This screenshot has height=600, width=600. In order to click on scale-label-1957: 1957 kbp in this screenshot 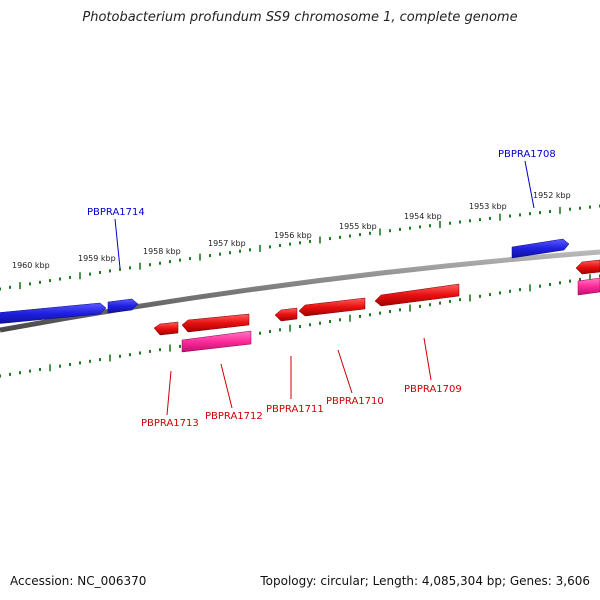, I will do `click(227, 243)`.